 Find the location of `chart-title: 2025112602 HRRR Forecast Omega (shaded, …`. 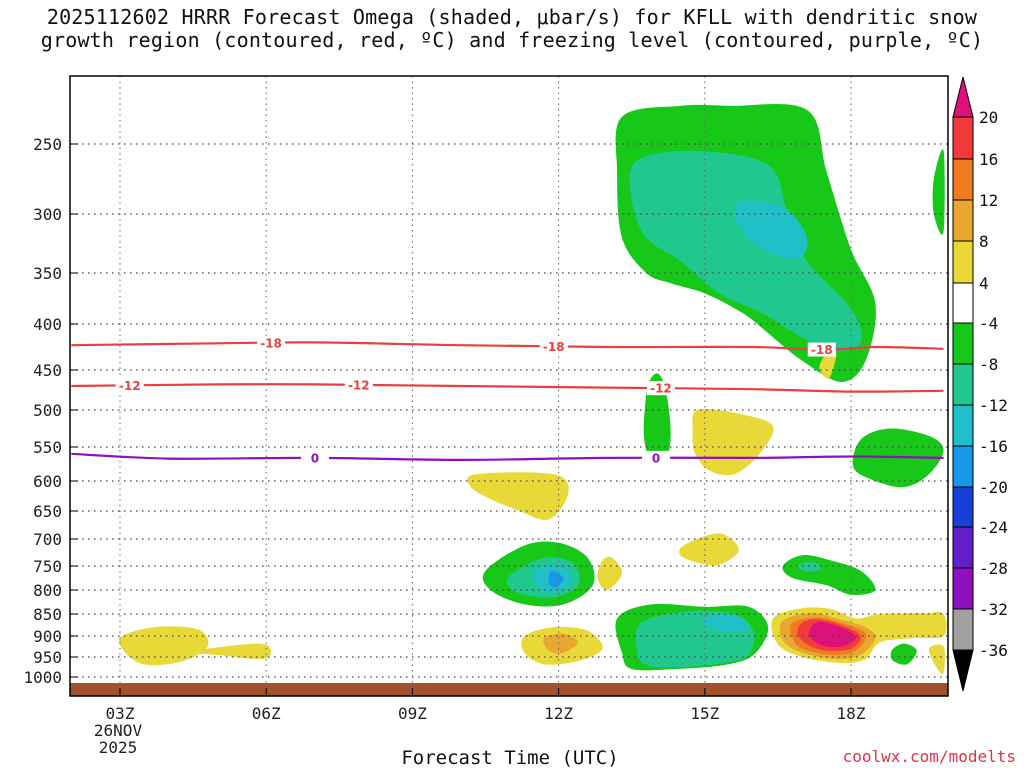

chart-title: 2025112602 HRRR Forecast Omega (shaded, … is located at coordinates (512, 29).